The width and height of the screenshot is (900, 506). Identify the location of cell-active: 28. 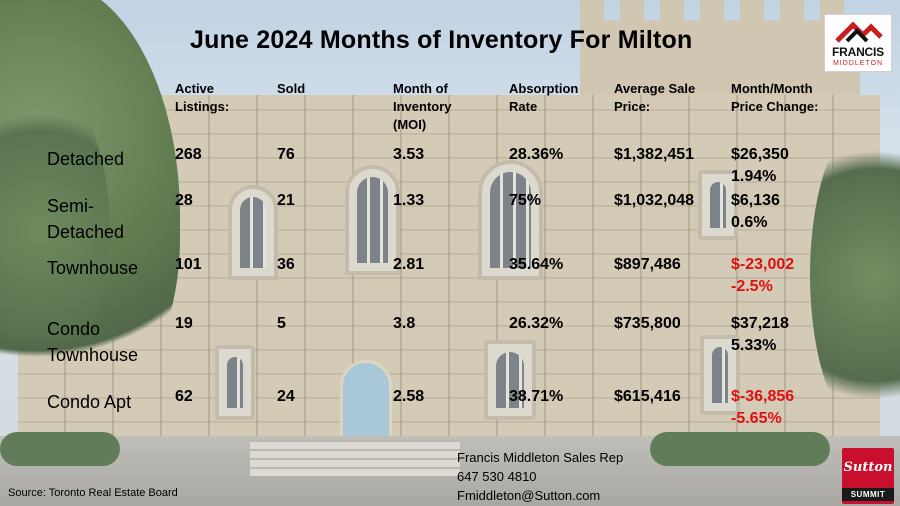
(184, 200).